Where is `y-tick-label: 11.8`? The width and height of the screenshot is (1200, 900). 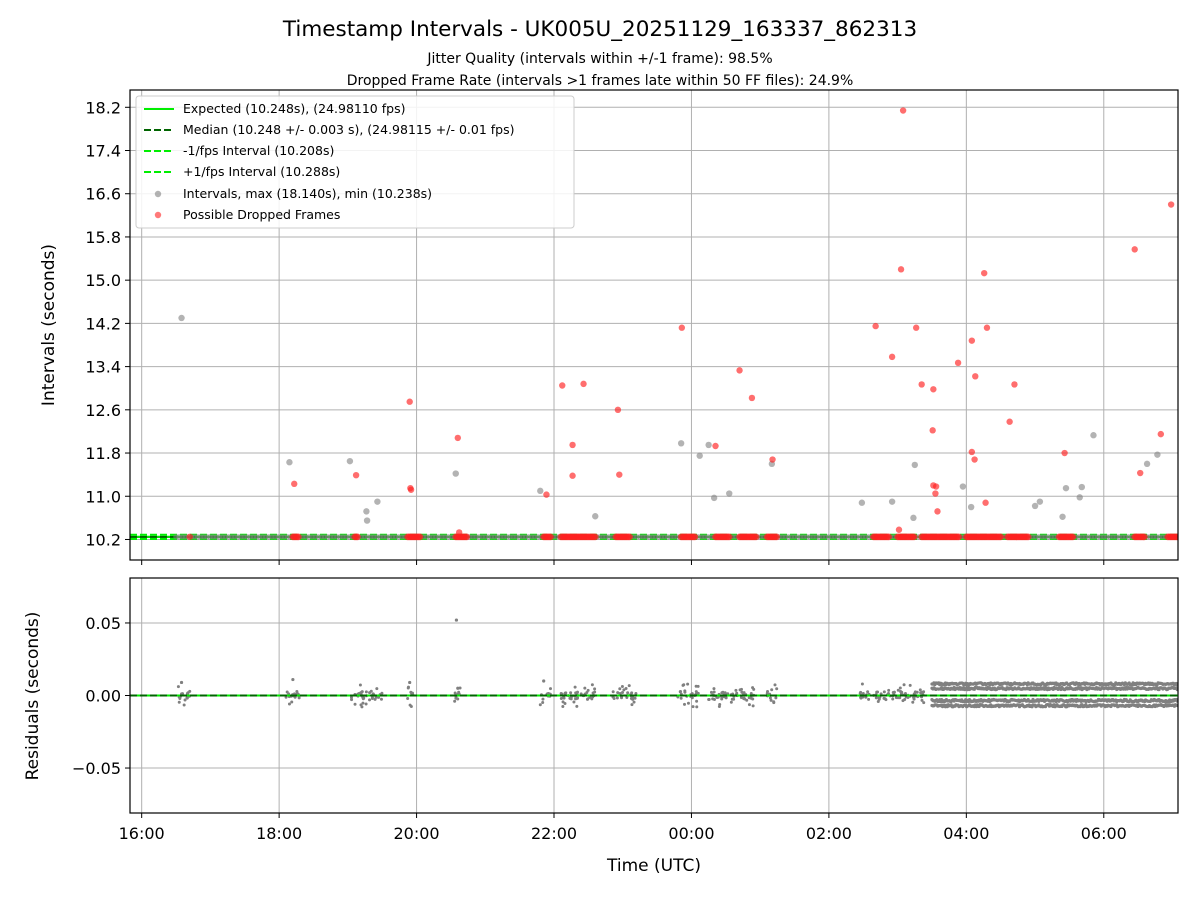 y-tick-label: 11.8 is located at coordinates (103, 453).